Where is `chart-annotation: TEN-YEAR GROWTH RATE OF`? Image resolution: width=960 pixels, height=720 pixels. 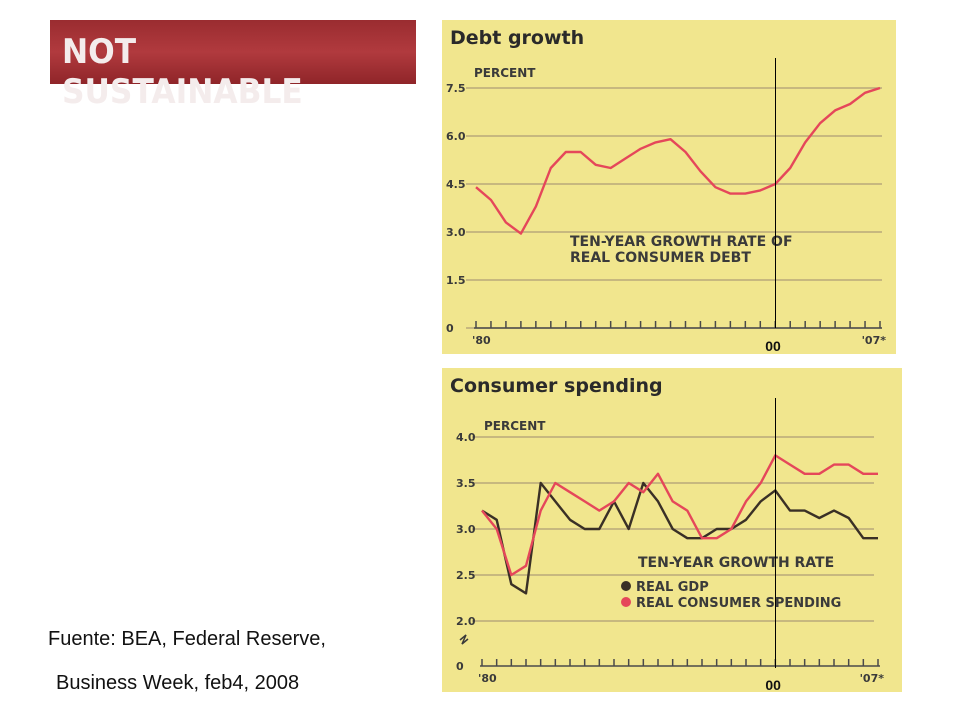
chart-annotation: TEN-YEAR GROWTH RATE OF is located at coordinates (681, 242).